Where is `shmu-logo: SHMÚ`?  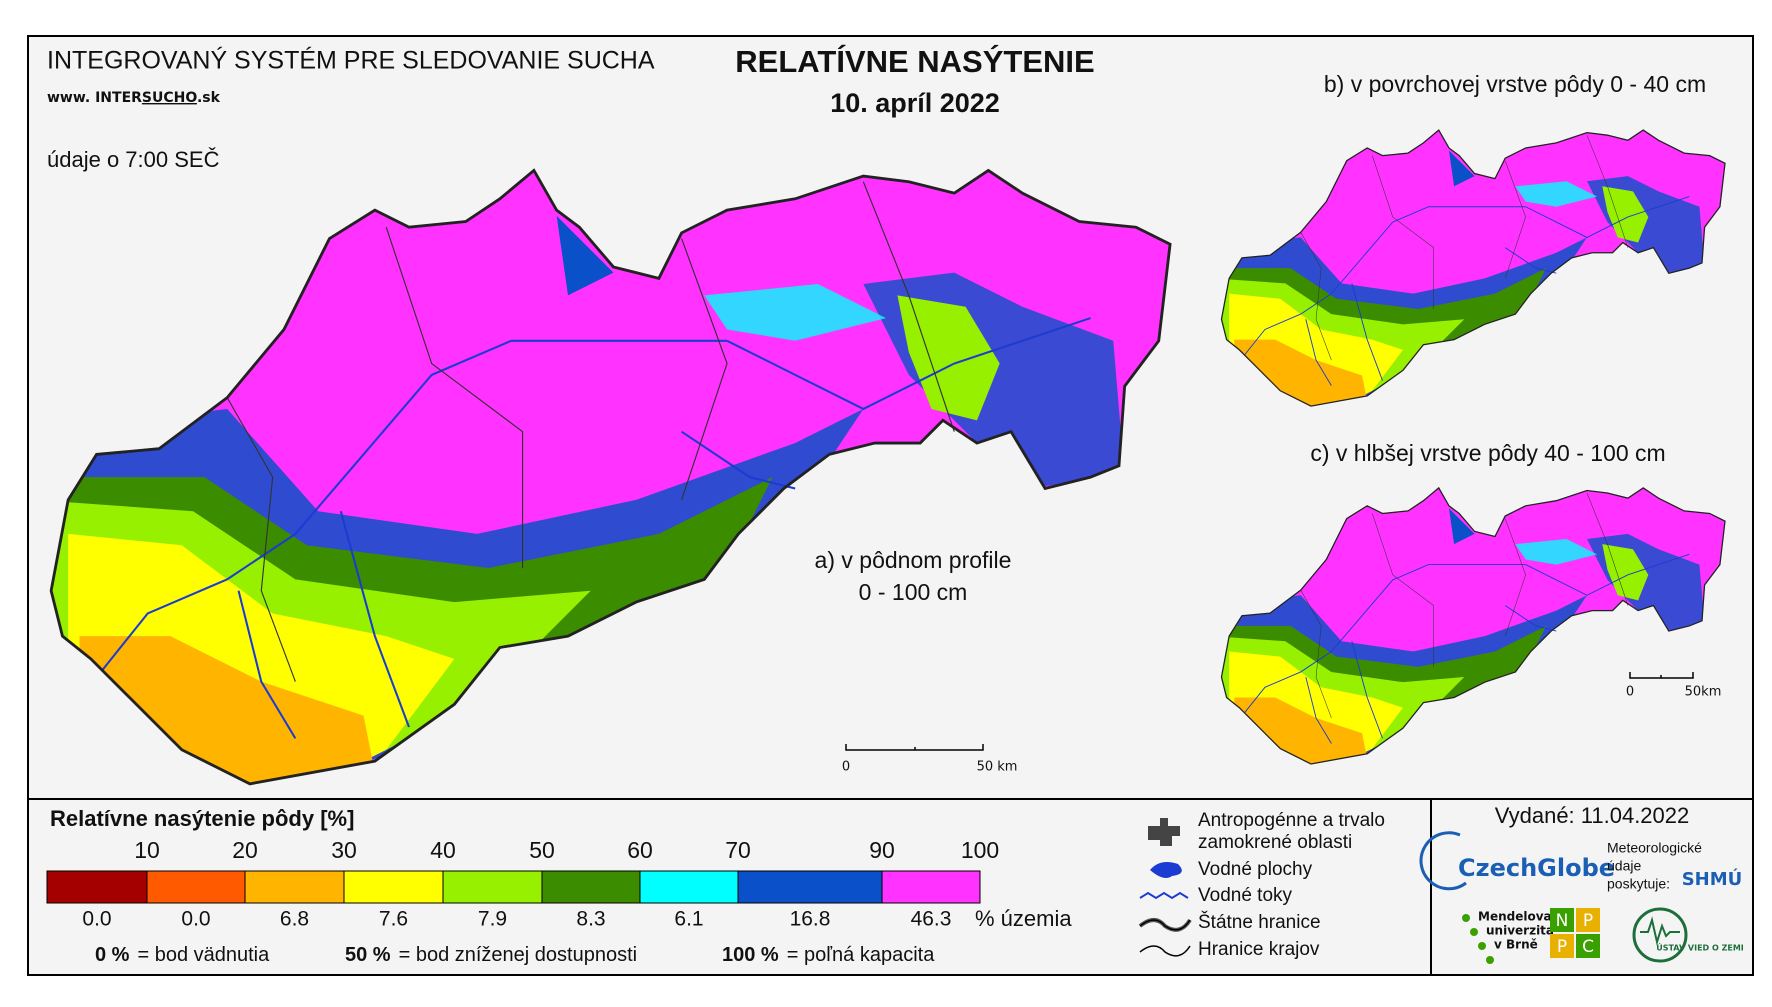 shmu-logo: SHMÚ is located at coordinates (1712, 879).